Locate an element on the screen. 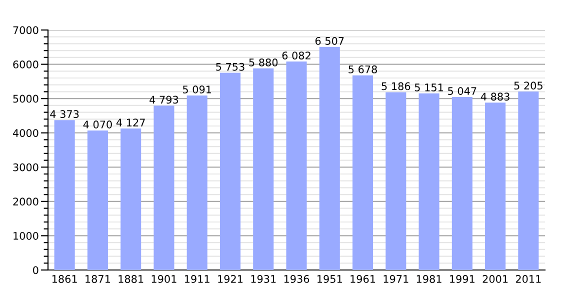  data-label: 4 793 is located at coordinates (164, 100).